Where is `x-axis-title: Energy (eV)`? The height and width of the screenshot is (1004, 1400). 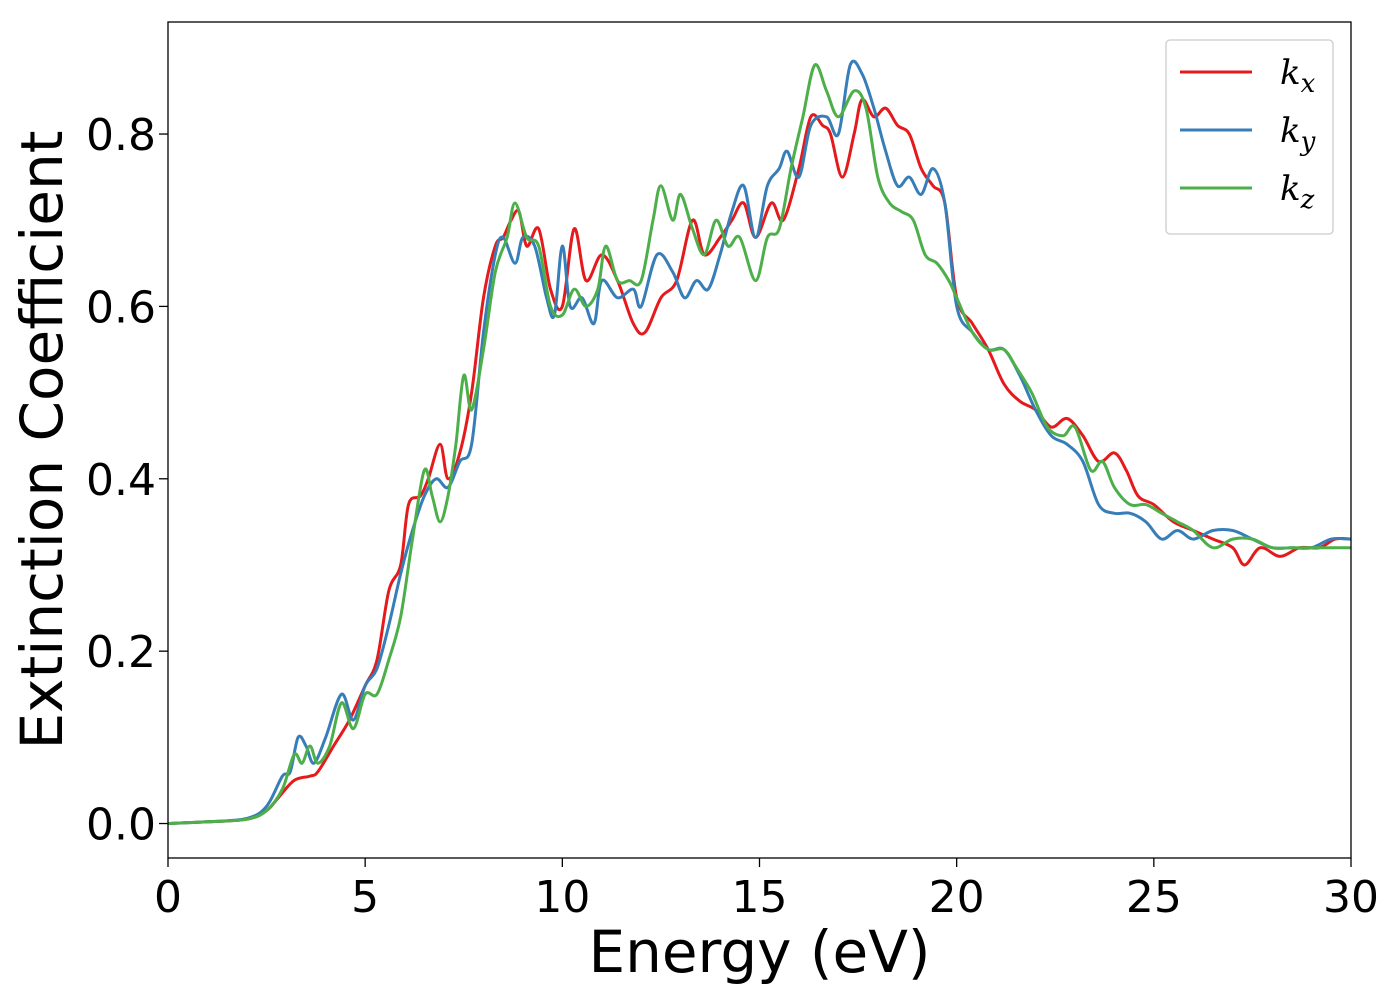 x-axis-title: Energy (eV) is located at coordinates (759, 952).